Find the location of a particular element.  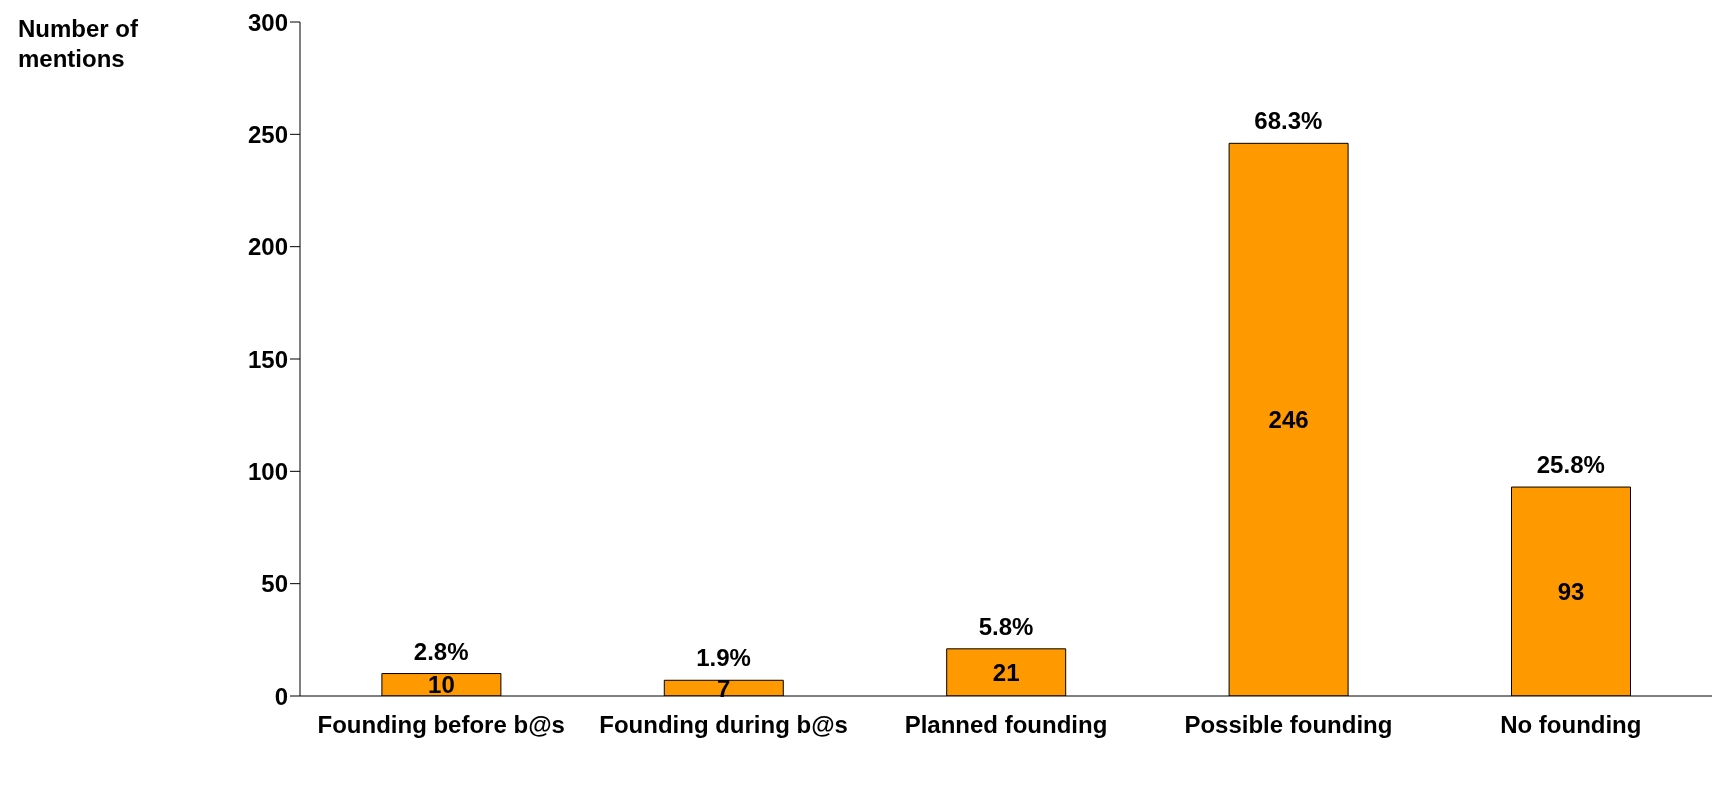

x-tick-label: Founding before b@s is located at coordinates (441, 725).